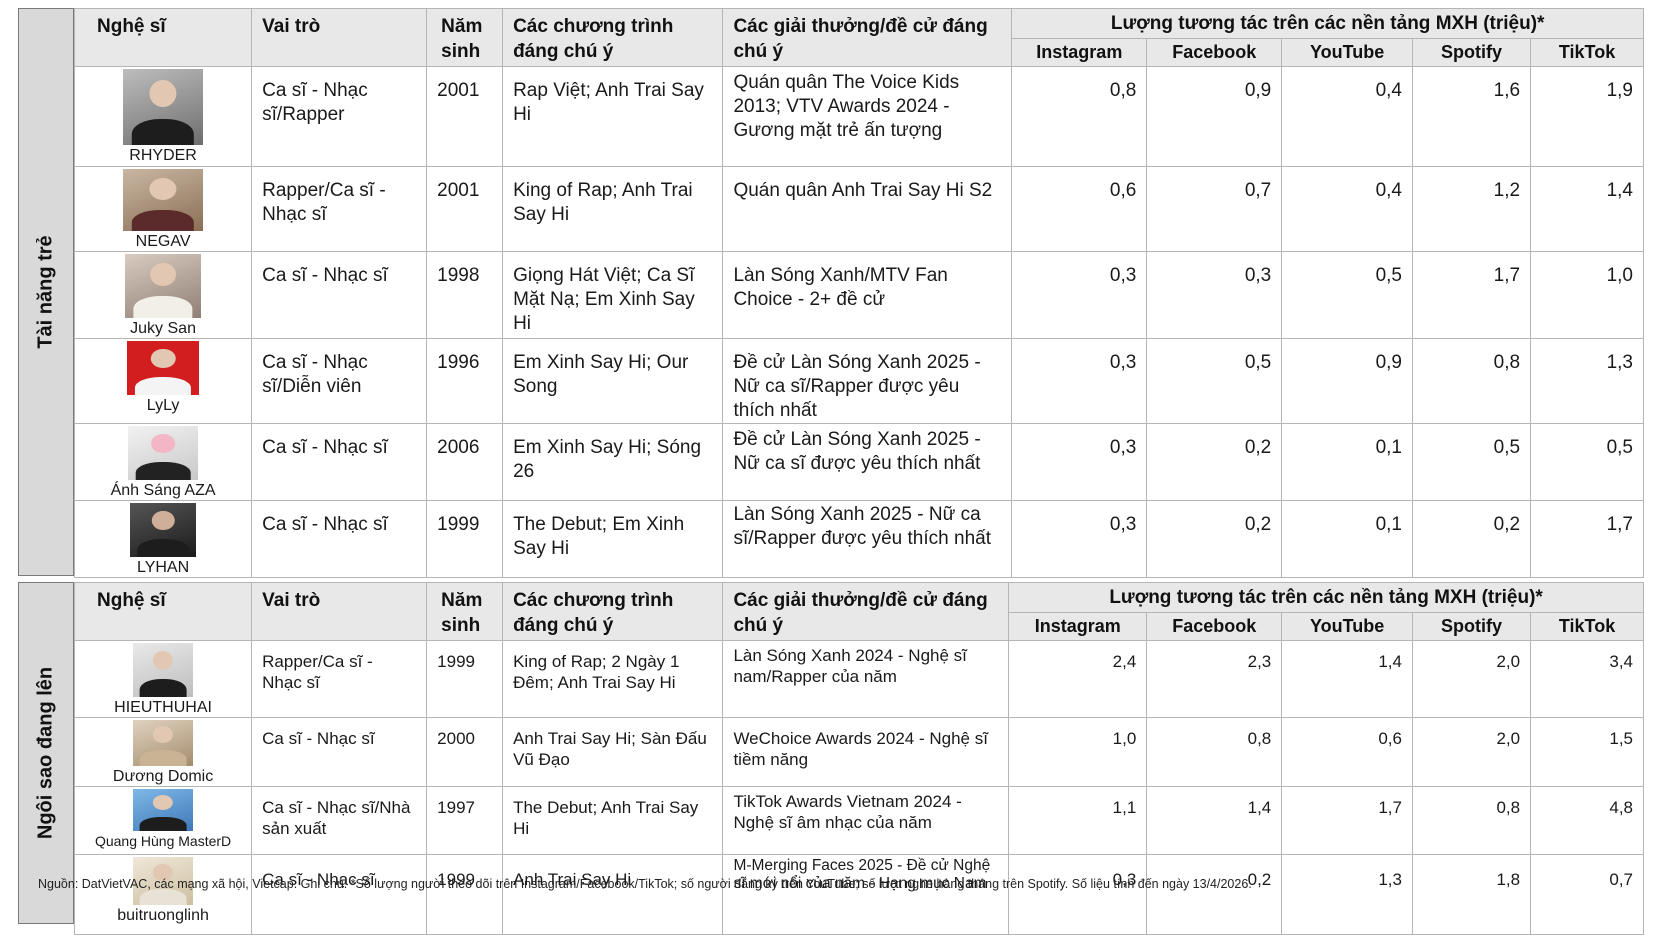 This screenshot has height=950, width=1655. I want to click on section-label: Ngôi sao đang lên, so click(45, 753).